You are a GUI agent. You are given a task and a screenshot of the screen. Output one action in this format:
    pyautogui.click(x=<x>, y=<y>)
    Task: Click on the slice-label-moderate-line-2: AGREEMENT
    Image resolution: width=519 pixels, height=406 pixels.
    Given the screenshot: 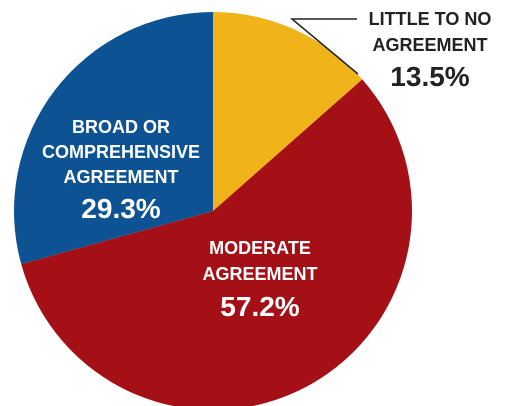 What is the action you would take?
    pyautogui.click(x=259, y=274)
    